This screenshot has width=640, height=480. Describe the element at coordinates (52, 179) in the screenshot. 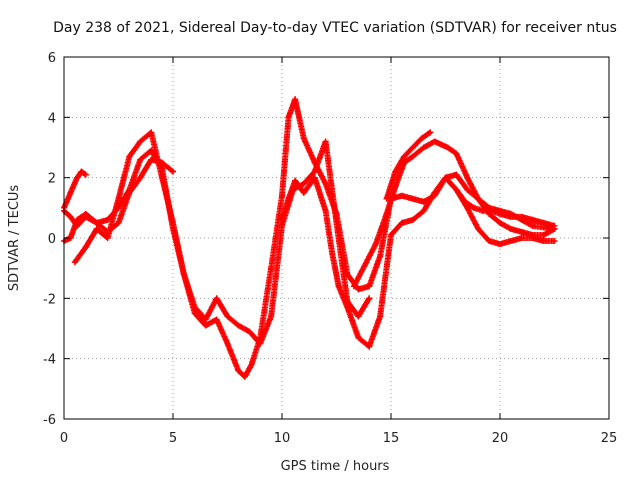

I see `y-tick-label: 2` at that location.